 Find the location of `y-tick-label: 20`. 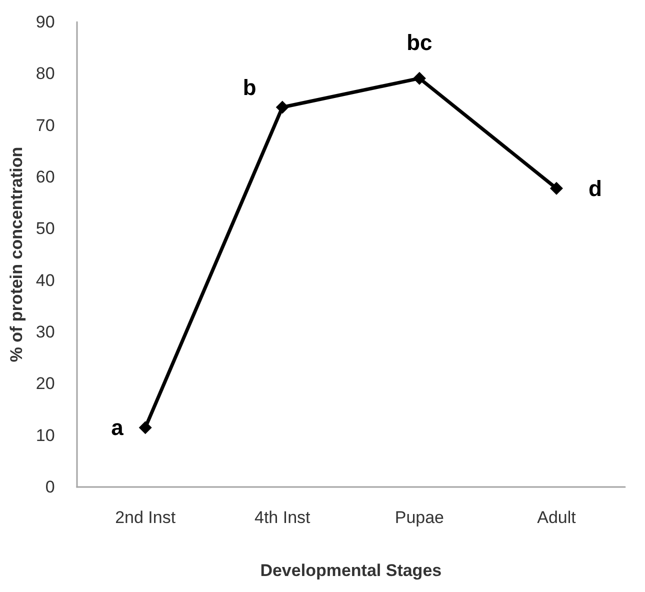

y-tick-label: 20 is located at coordinates (45, 384).